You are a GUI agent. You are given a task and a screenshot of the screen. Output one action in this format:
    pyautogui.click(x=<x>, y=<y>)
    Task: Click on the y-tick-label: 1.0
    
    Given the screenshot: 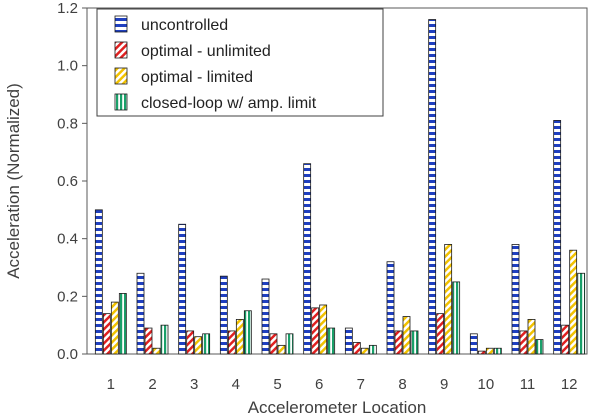 What is the action you would take?
    pyautogui.click(x=67, y=66)
    